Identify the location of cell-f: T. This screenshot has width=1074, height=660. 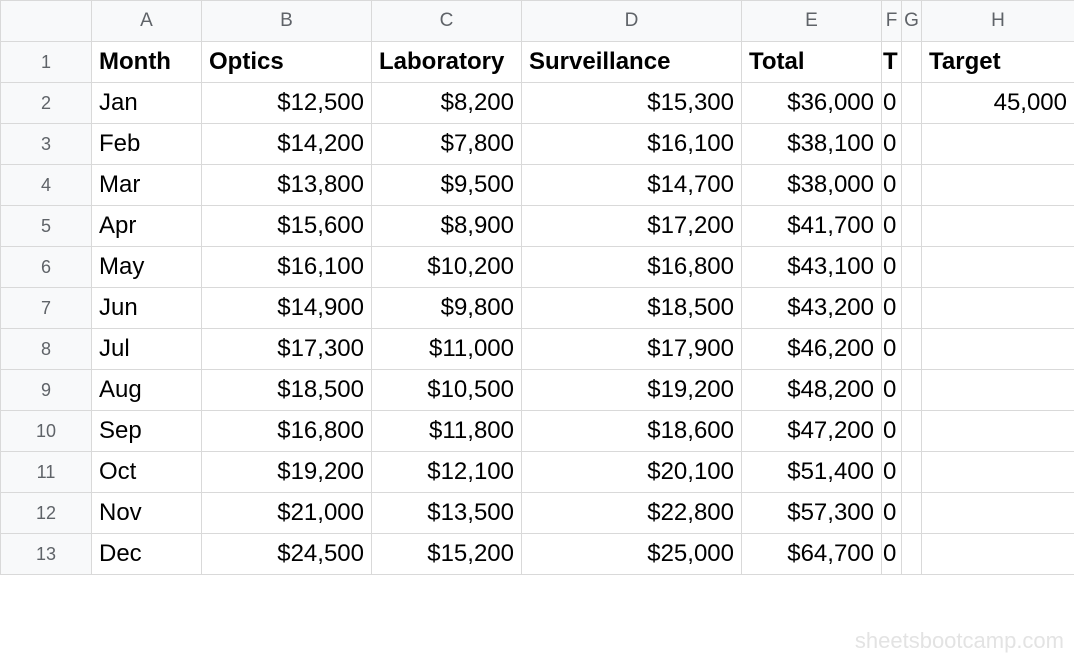
(891, 62).